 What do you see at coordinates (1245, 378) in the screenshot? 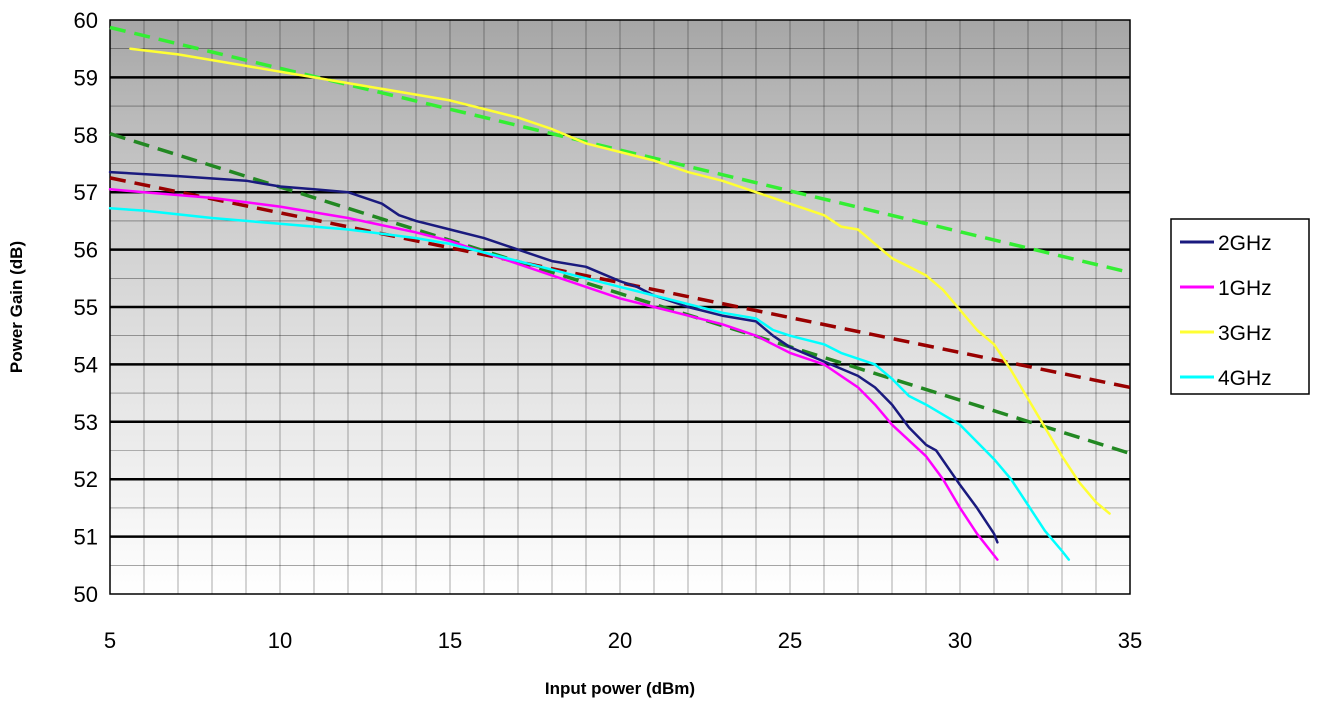
I see `legend-label: 4GHz` at bounding box center [1245, 378].